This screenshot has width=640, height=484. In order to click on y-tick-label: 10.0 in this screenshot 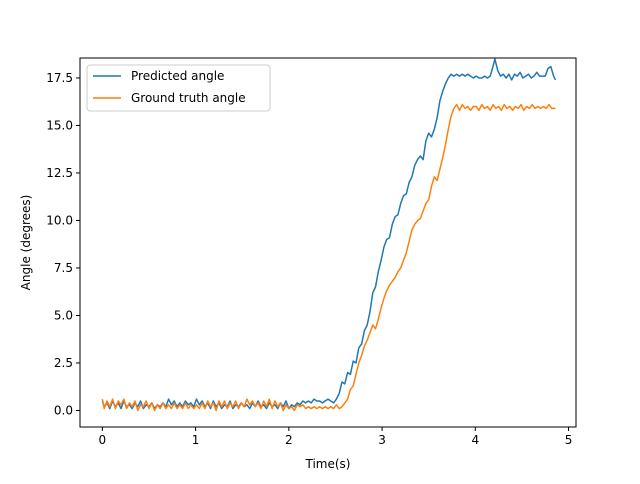, I will do `click(59, 220)`.